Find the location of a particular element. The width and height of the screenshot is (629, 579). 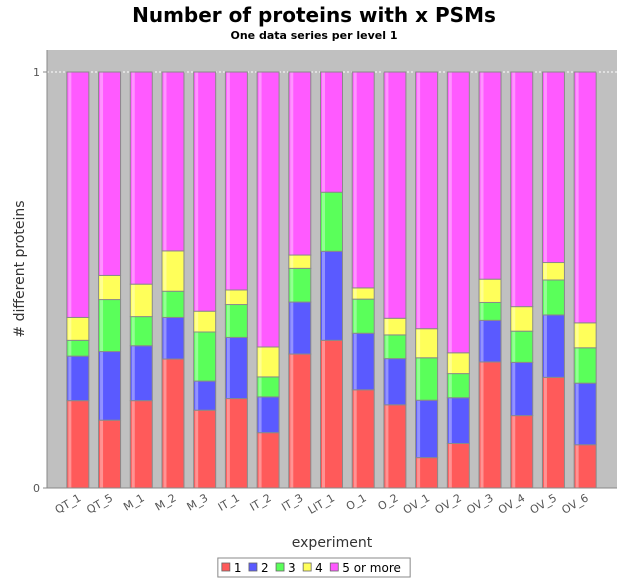

chart-subtitle: One data series per level 1 is located at coordinates (313, 35).